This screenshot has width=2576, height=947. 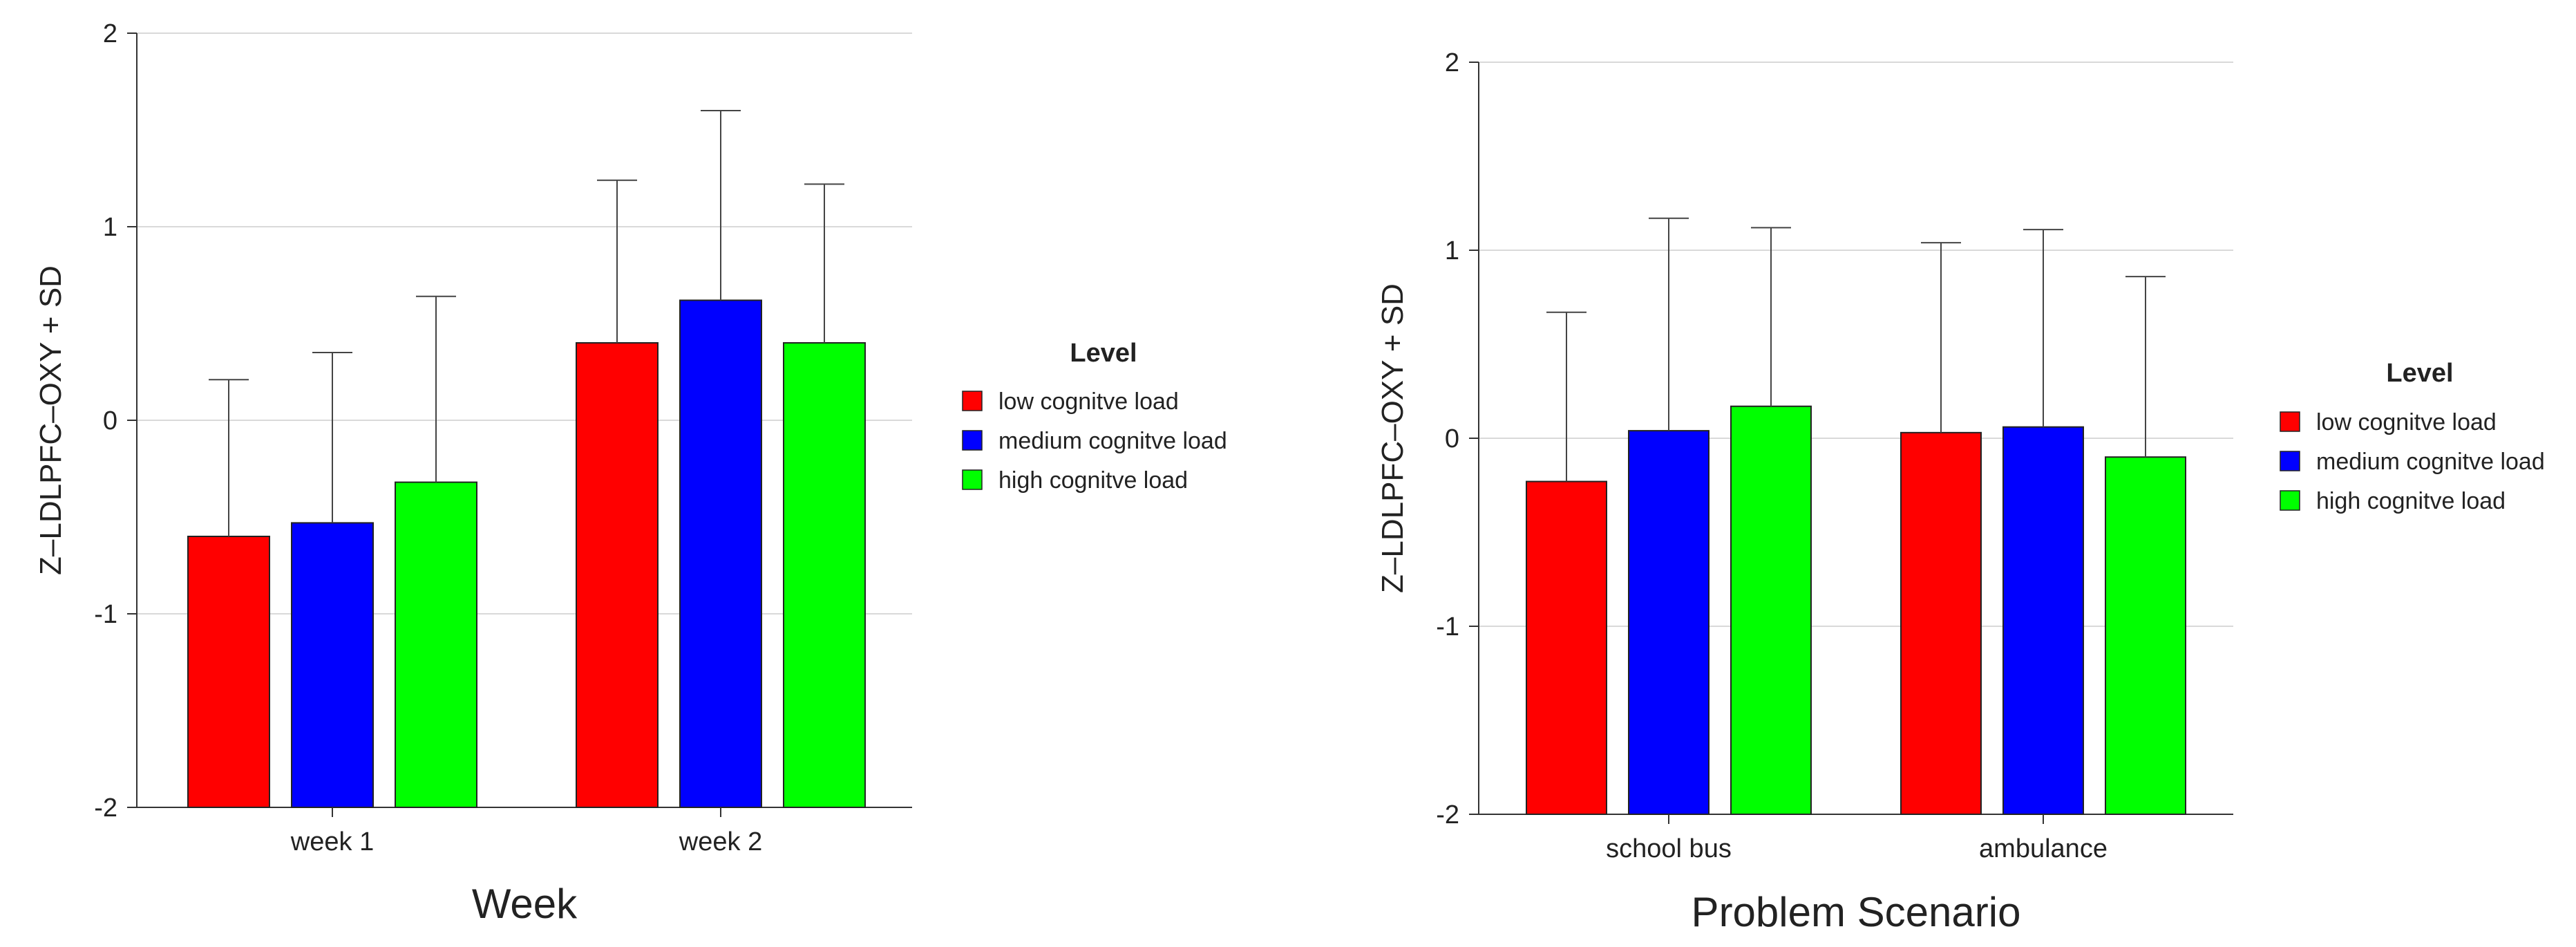 What do you see at coordinates (1669, 848) in the screenshot?
I see `x-tick-label: school bus` at bounding box center [1669, 848].